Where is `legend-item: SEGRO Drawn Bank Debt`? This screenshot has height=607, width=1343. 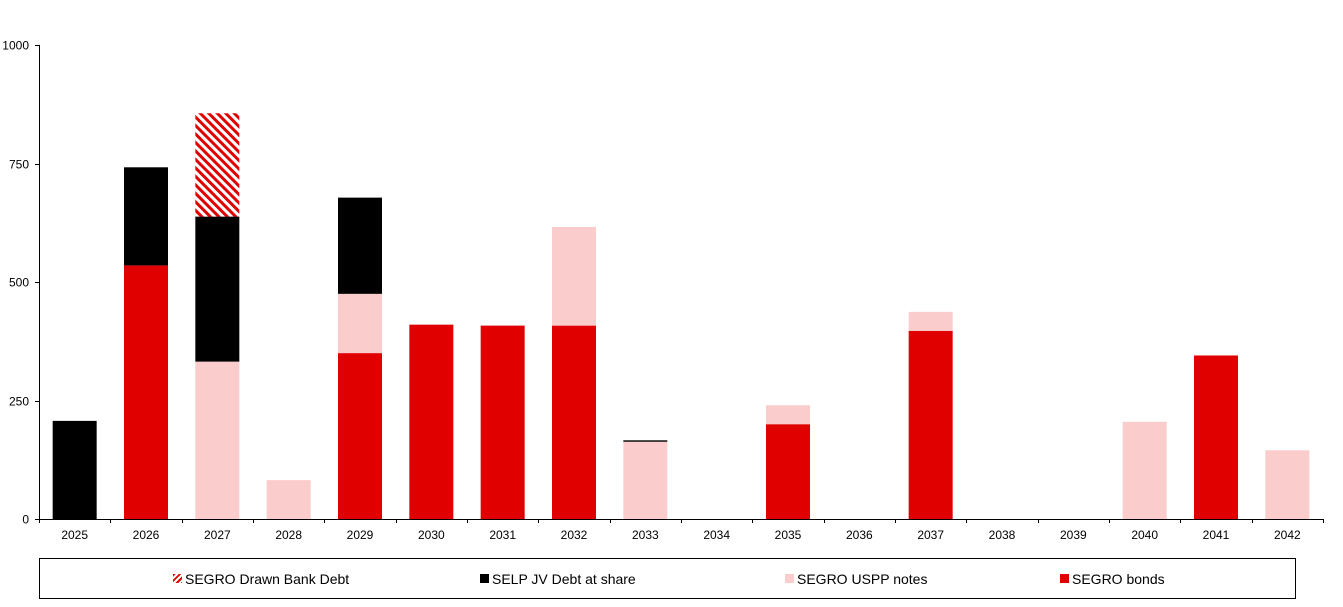
legend-item: SEGRO Drawn Bank Debt is located at coordinates (261, 578).